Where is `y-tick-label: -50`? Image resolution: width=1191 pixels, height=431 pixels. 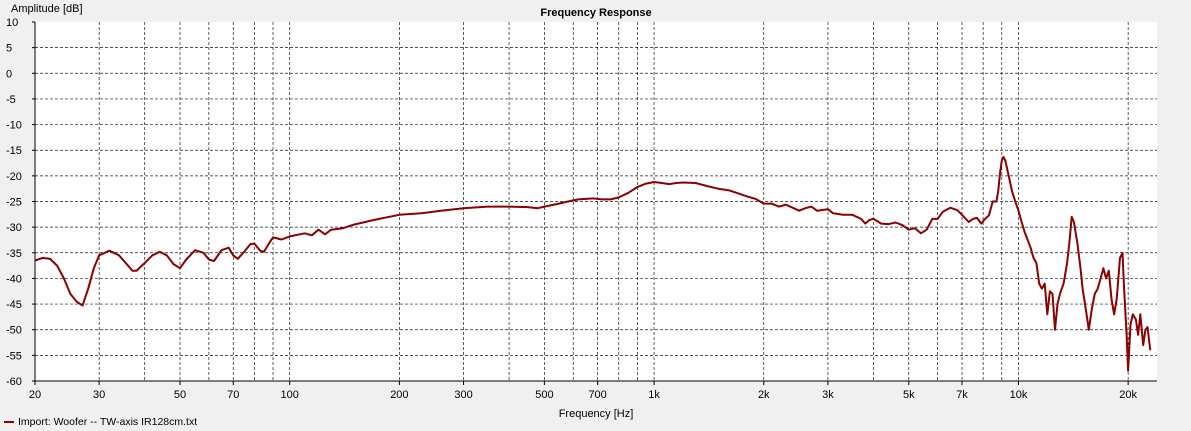 y-tick-label: -50 is located at coordinates (14, 331).